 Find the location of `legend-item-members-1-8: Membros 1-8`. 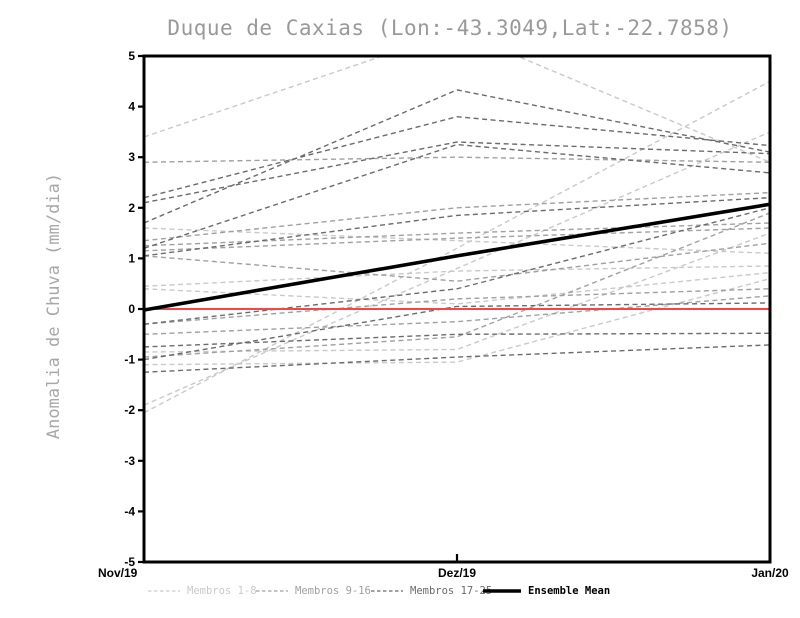

legend-item-members-1-8: Membros 1-8 is located at coordinates (202, 591).